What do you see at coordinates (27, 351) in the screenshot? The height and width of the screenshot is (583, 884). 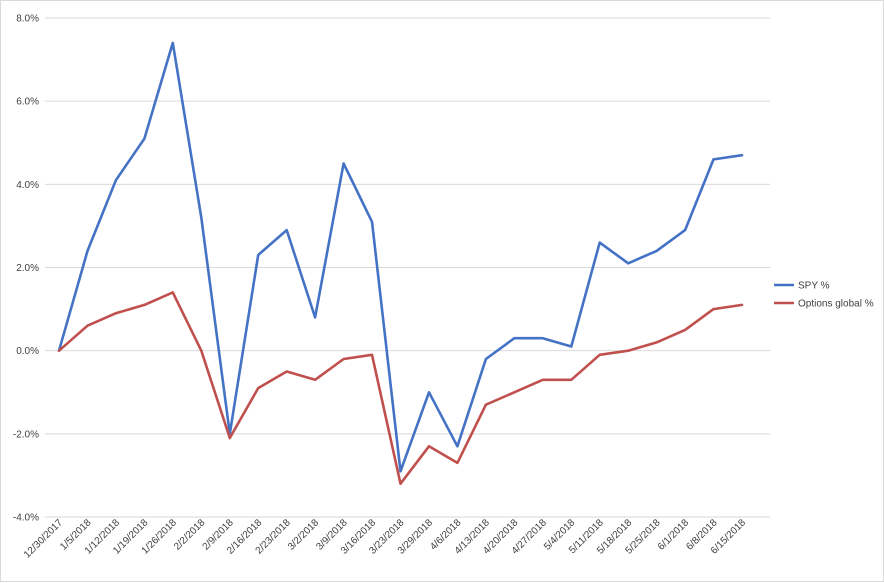 I see `y-tick-label: 0.0%` at bounding box center [27, 351].